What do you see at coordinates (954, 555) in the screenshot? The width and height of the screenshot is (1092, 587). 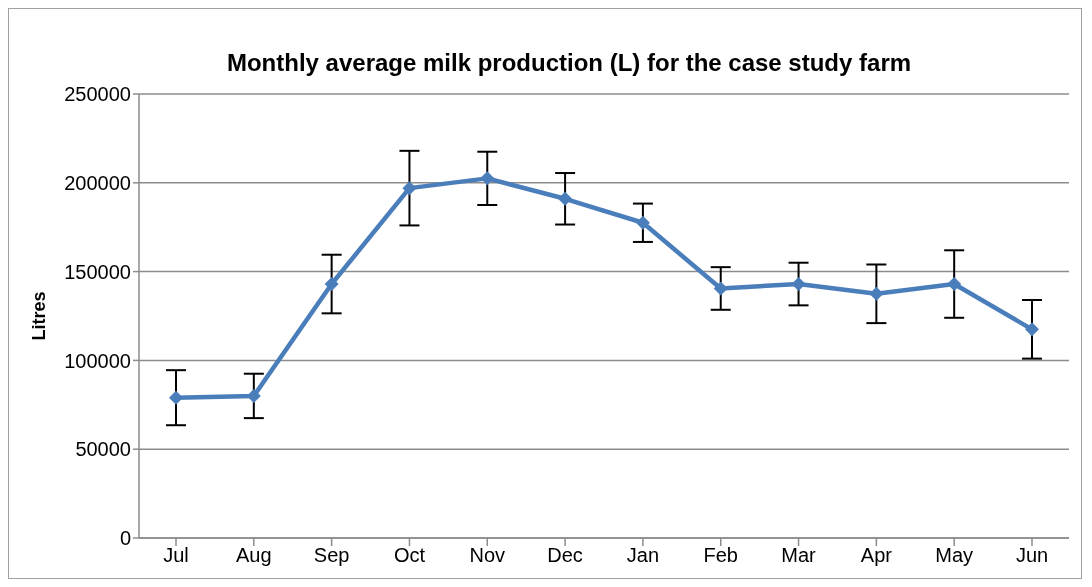 I see `x-tick-label: May` at bounding box center [954, 555].